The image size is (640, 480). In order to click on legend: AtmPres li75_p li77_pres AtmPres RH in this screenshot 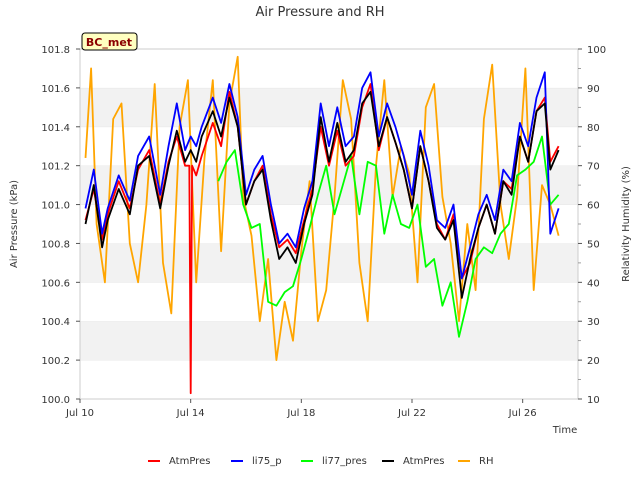, I will do `click(320, 461)`.